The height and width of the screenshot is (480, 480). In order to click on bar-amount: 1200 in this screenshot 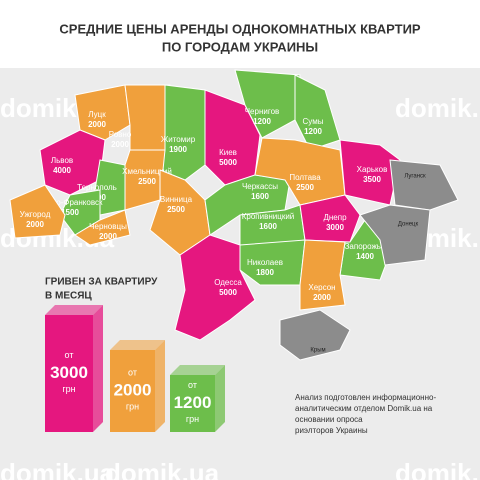, I will do `click(193, 402)`.